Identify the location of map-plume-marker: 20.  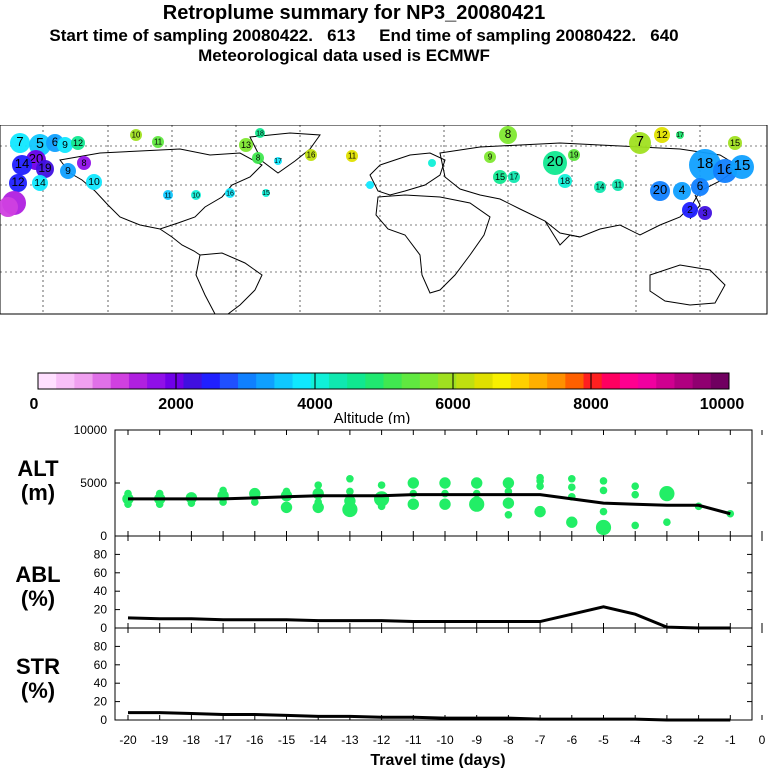
(660, 191).